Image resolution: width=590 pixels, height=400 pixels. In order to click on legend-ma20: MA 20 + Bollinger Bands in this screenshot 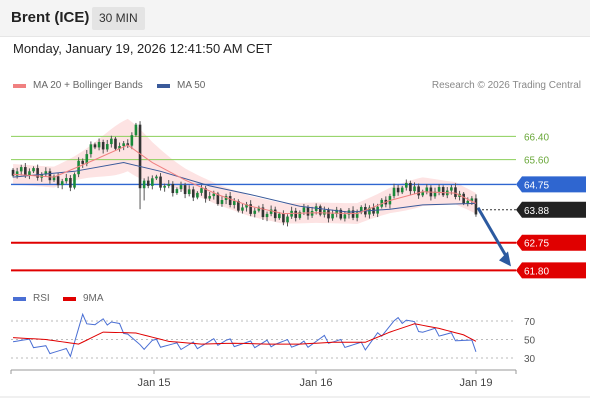, I will do `click(78, 85)`.